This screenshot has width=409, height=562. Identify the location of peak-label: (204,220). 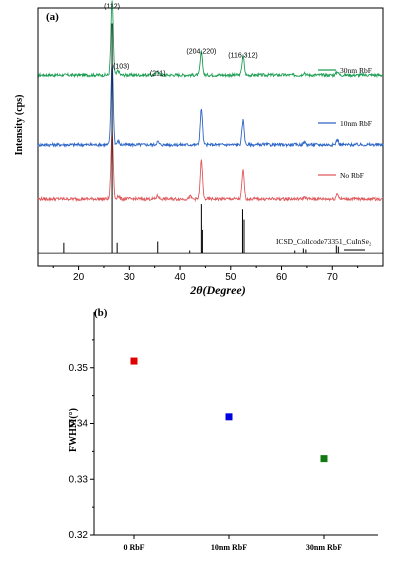
(201, 52).